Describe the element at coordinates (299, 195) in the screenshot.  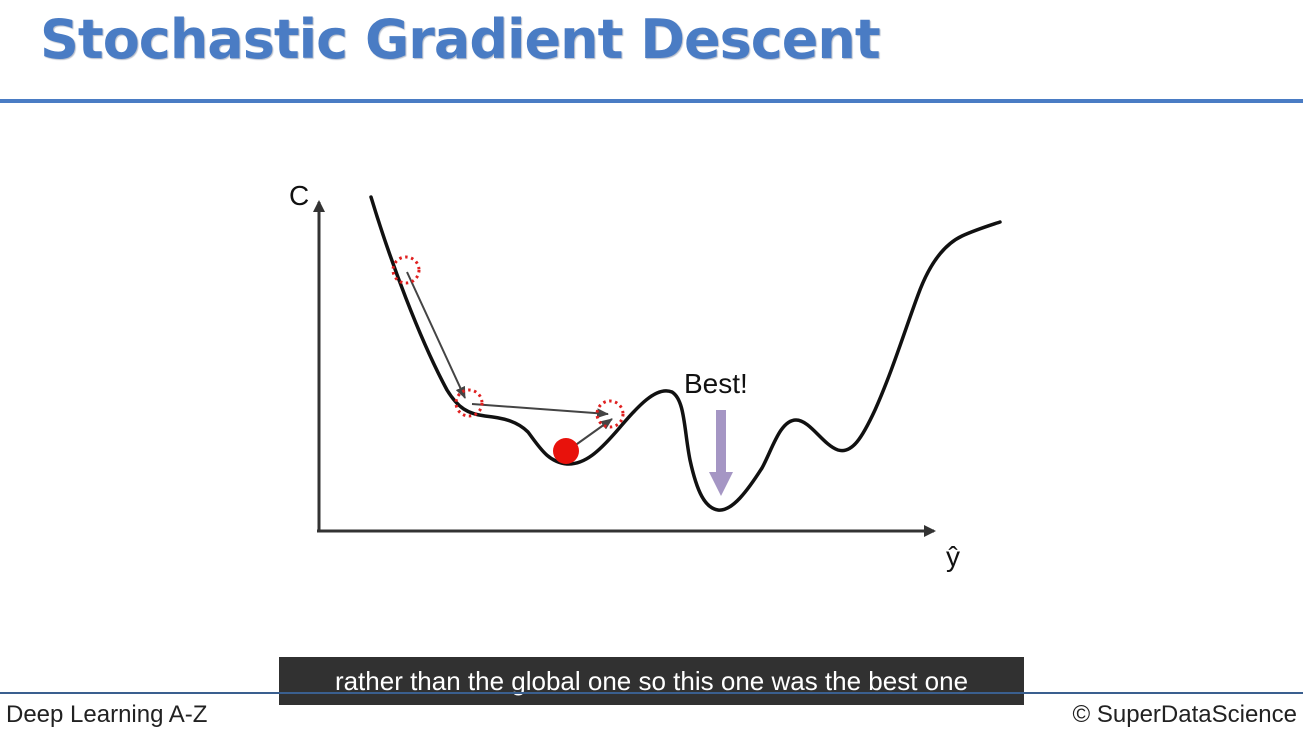
I see `y-axis-label: C` at that location.